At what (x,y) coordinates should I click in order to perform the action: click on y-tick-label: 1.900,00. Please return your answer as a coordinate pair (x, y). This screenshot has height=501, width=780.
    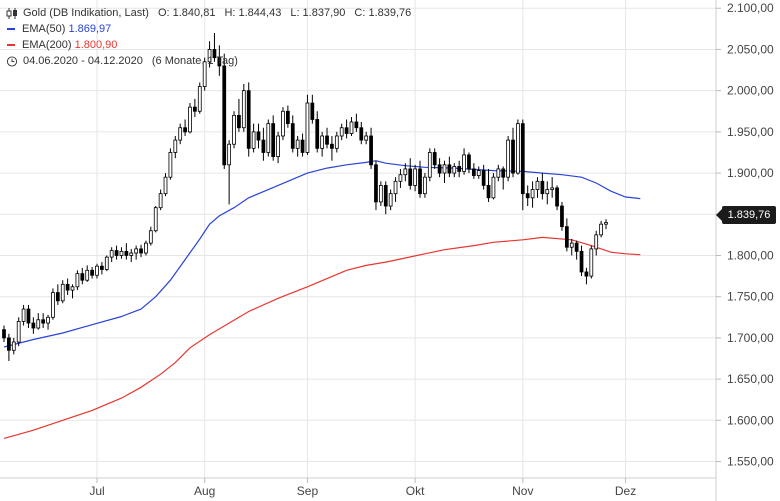
    Looking at the image, I should click on (750, 173).